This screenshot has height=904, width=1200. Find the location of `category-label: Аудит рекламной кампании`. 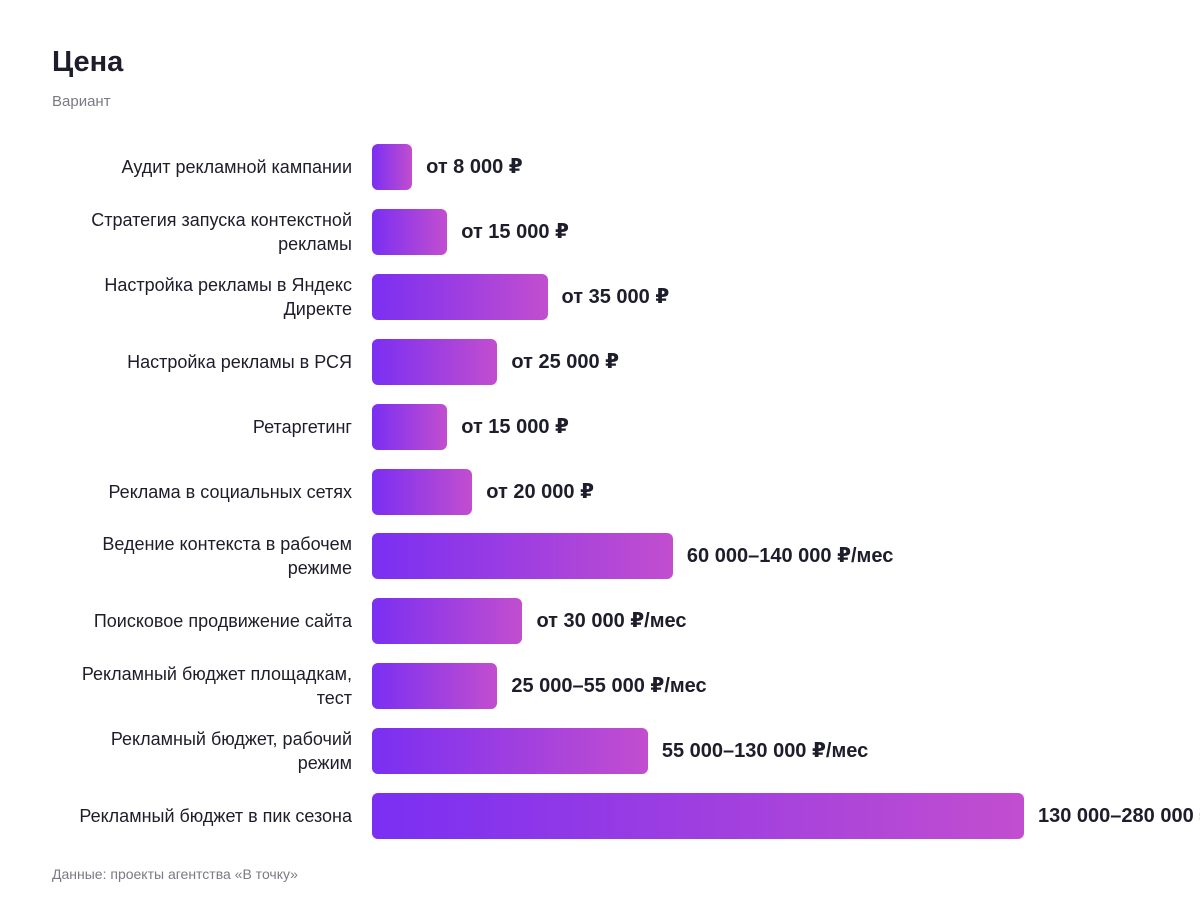

category-label: Аудит рекламной кампании is located at coordinates (236, 167).